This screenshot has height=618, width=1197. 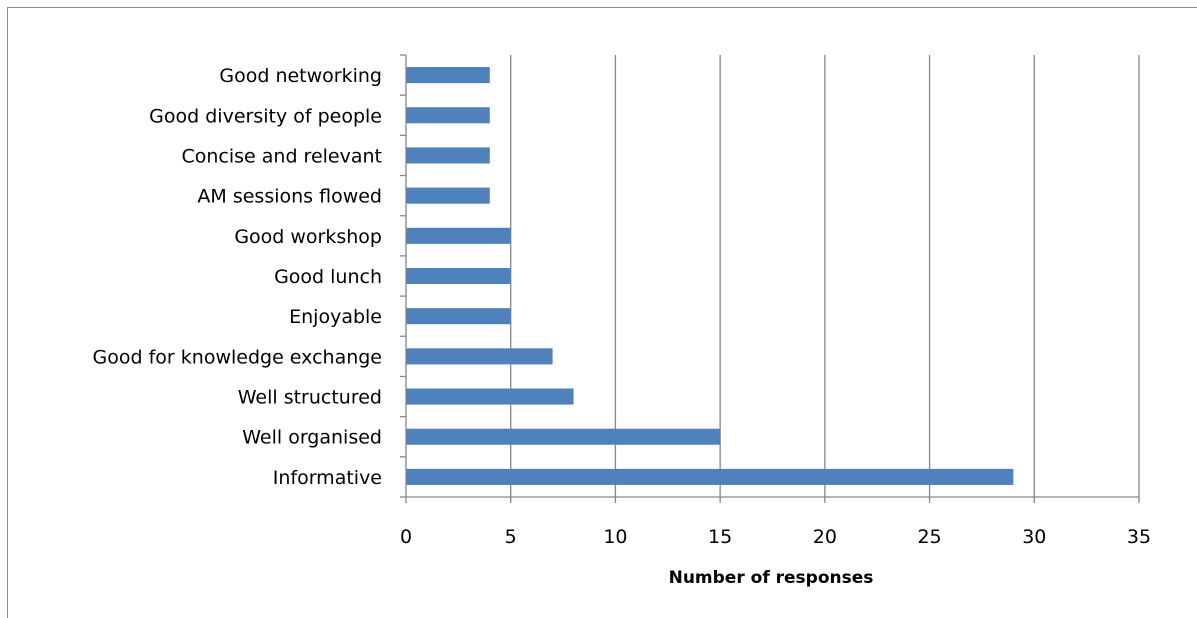 What do you see at coordinates (825, 537) in the screenshot?
I see `x-tick-label: 20` at bounding box center [825, 537].